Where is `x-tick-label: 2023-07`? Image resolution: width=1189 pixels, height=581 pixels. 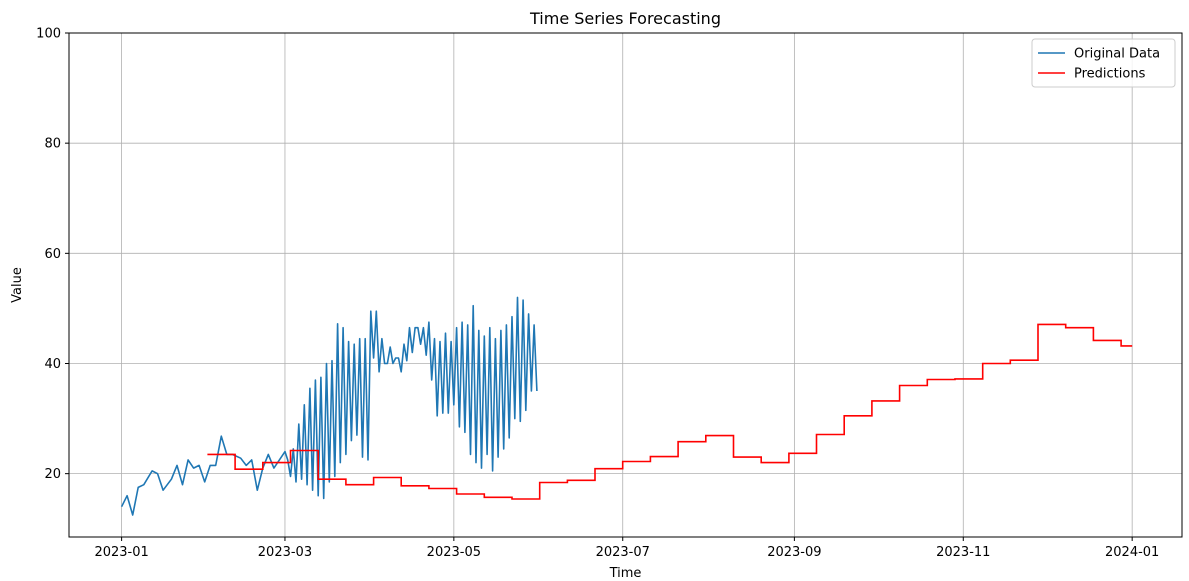
x-tick-label: 2023-07 is located at coordinates (623, 552).